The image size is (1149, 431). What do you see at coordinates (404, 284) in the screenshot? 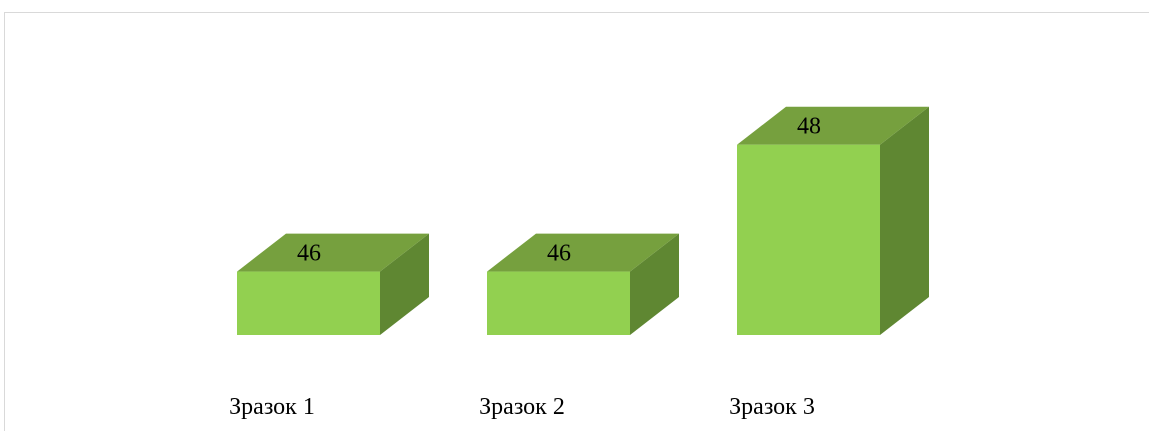
I see `bar-1-side` at bounding box center [404, 284].